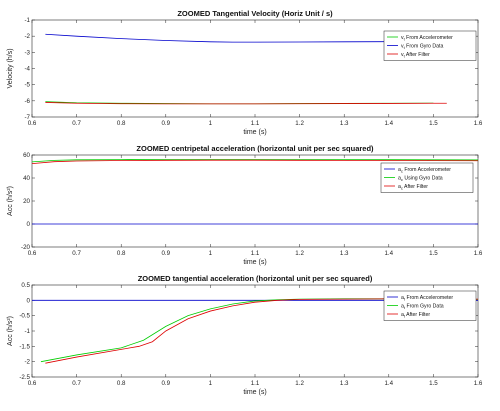  I want to click on y-tick-label: -4, so click(27, 69).